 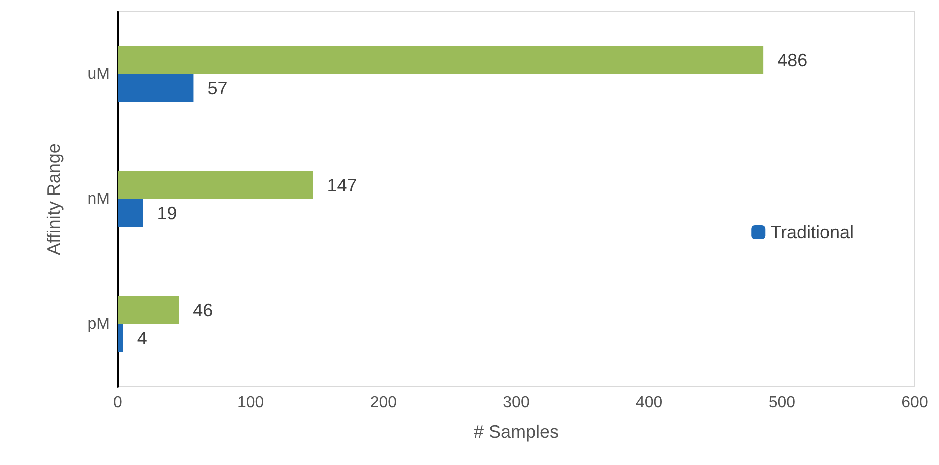 What do you see at coordinates (516, 403) in the screenshot?
I see `x-tick-label: 300` at bounding box center [516, 403].